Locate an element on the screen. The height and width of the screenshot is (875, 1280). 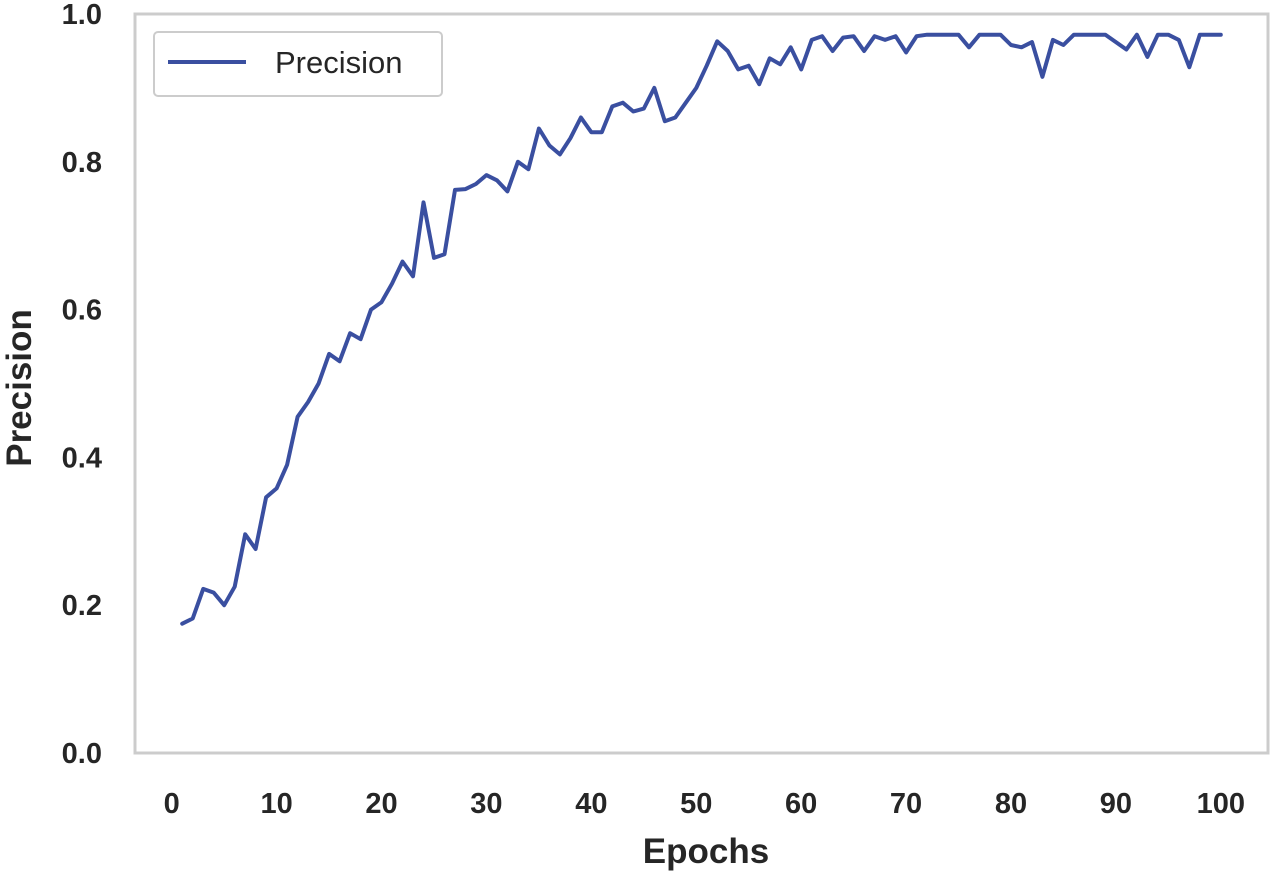
x-tick-label: 100 is located at coordinates (1221, 804).